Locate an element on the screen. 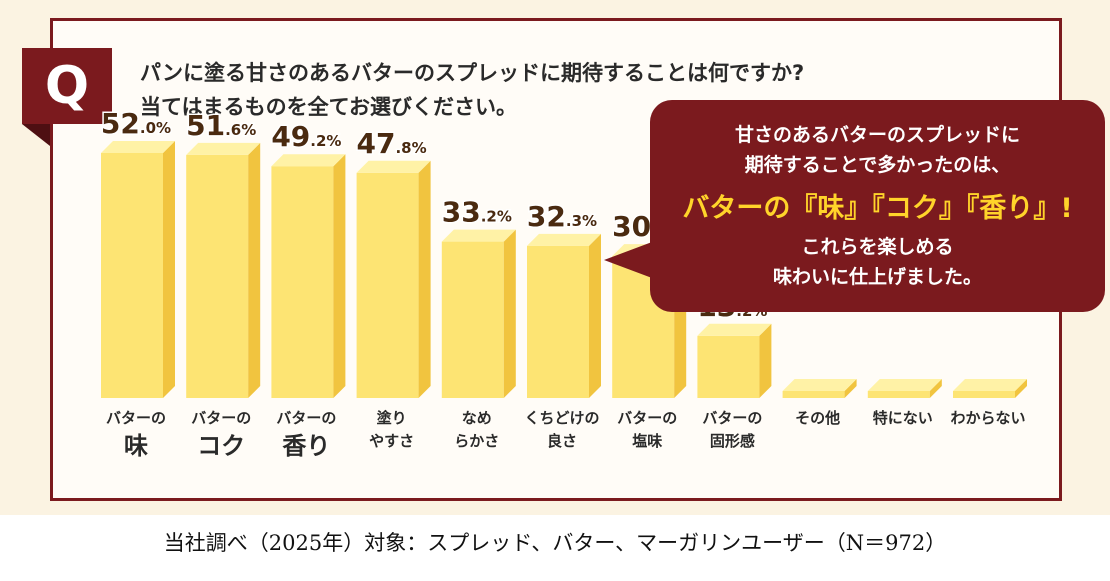  question-badge: Q is located at coordinates (67, 97).